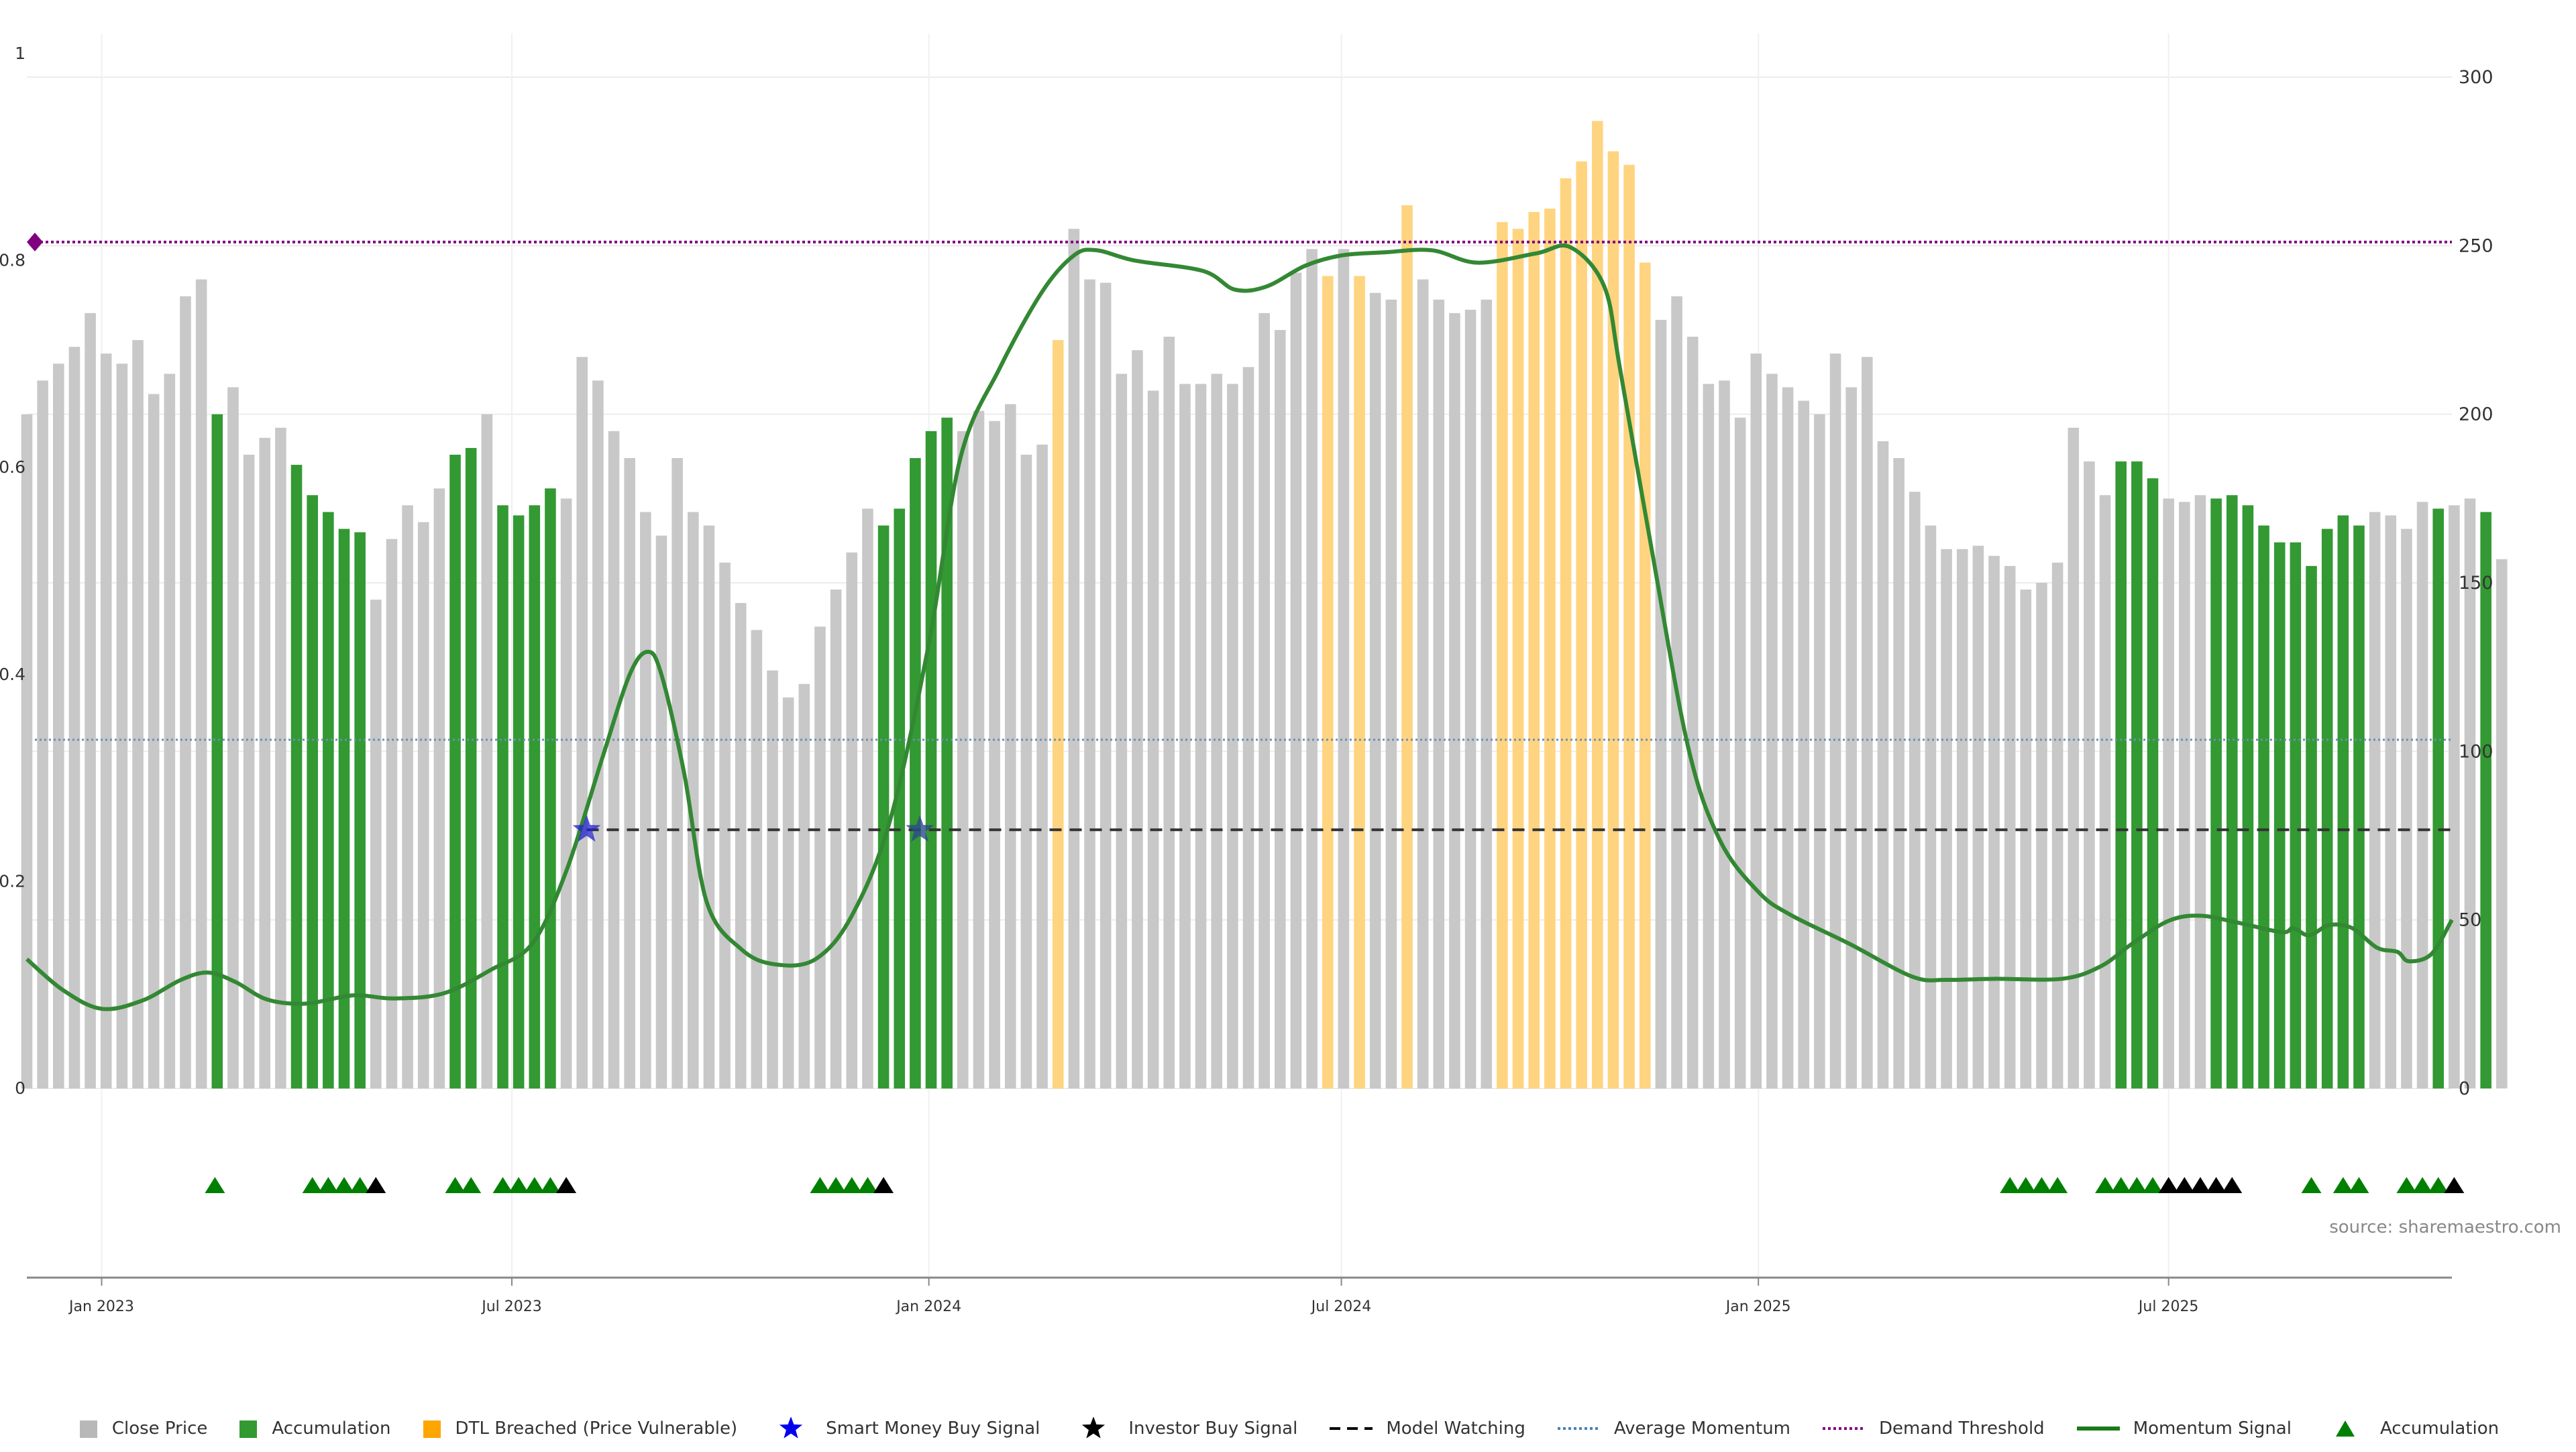 The height and width of the screenshot is (1452, 2576). What do you see at coordinates (2168, 1306) in the screenshot?
I see `x-tick-label: Jul 2025` at bounding box center [2168, 1306].